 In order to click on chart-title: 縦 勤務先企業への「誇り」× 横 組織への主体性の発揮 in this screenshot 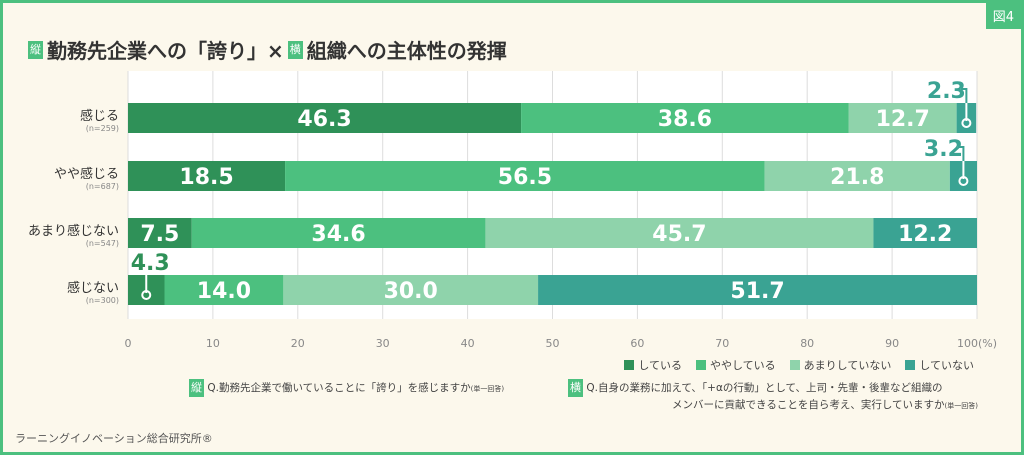, I will do `click(267, 49)`.